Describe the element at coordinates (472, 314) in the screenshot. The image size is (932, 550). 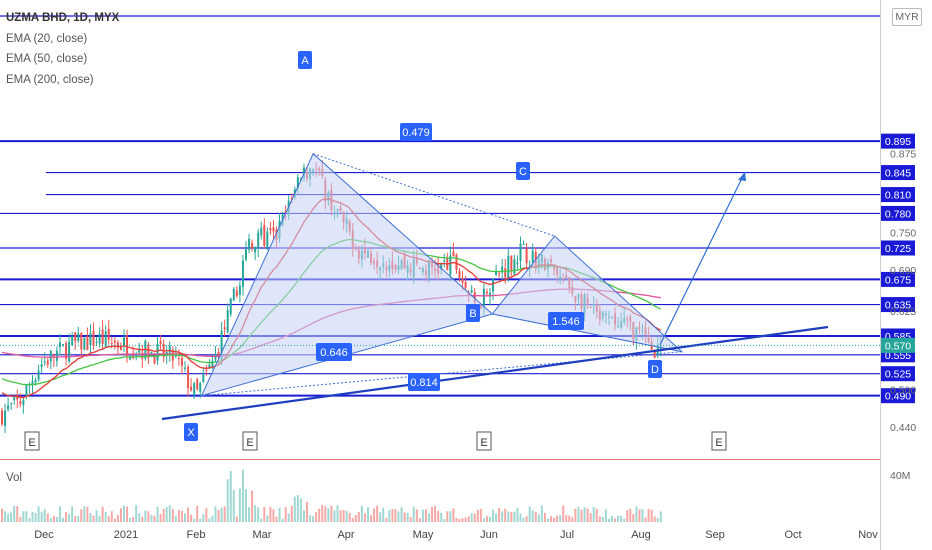
I see `pattern-point-B-text: B` at that location.